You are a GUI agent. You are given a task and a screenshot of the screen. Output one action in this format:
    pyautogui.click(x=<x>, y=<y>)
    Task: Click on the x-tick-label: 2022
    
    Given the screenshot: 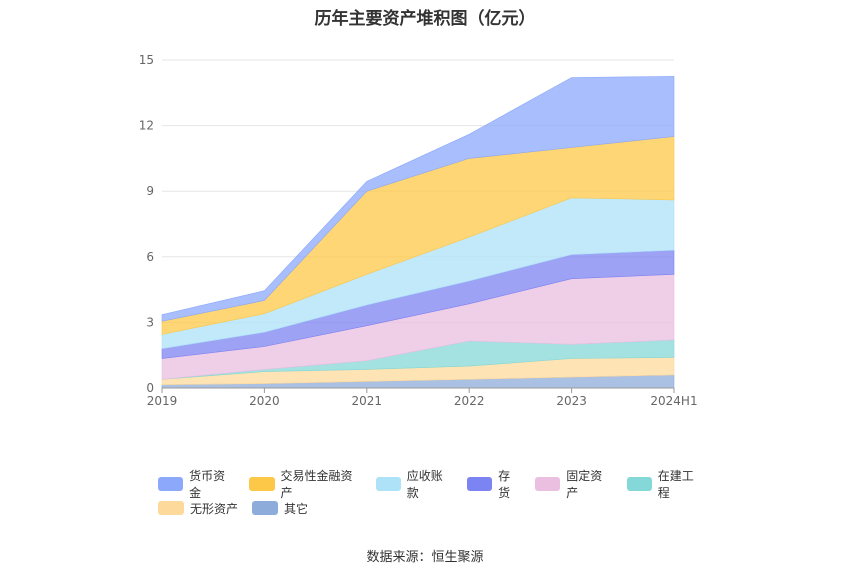 What is the action you would take?
    pyautogui.click(x=469, y=401)
    